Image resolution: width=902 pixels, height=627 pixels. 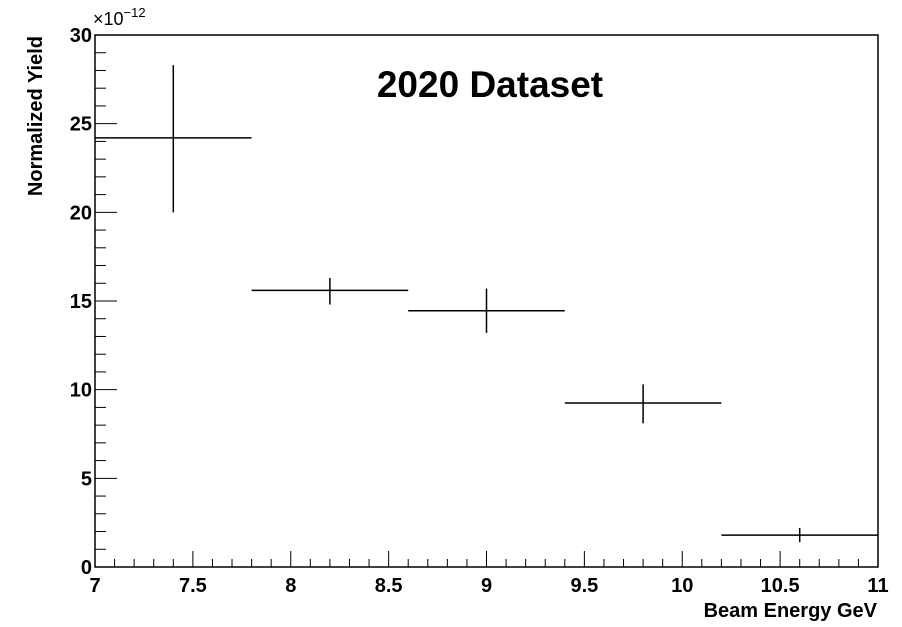 I want to click on y-exponent-power: −12, so click(x=135, y=12).